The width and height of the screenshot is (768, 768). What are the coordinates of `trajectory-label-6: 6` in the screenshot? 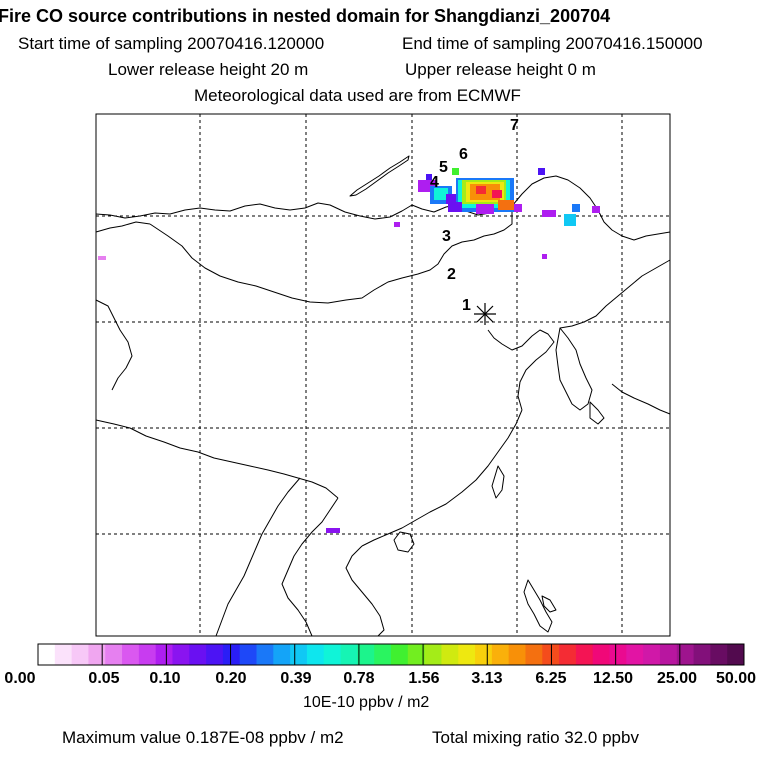 It's located at (463, 154).